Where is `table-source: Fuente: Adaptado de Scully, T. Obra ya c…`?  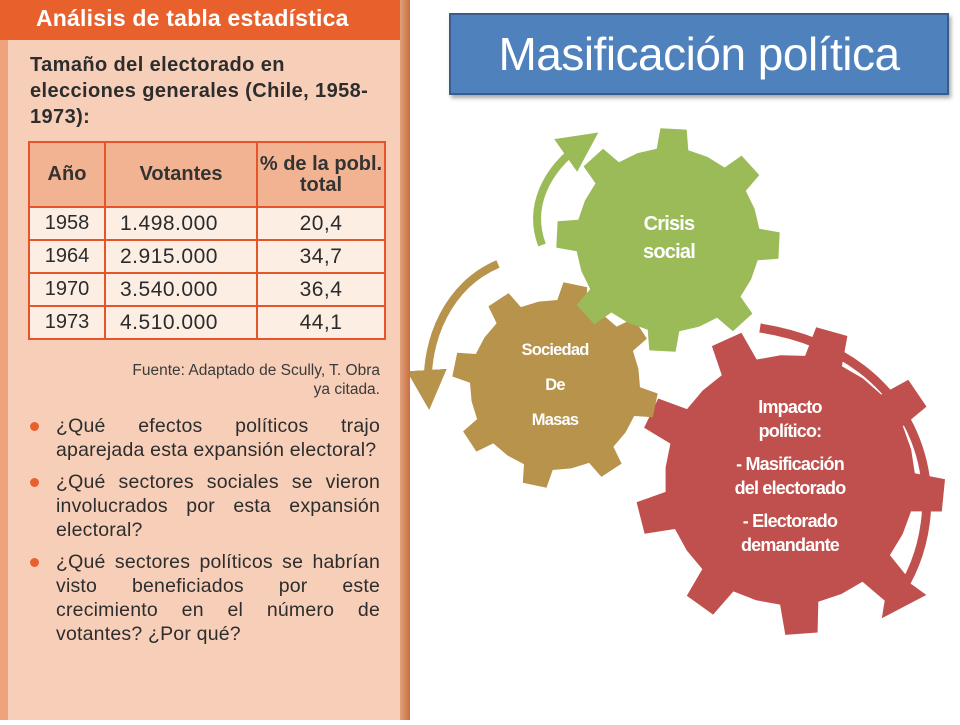
table-source: Fuente: Adaptado de Scully, T. Obra ya c… is located at coordinates (256, 380).